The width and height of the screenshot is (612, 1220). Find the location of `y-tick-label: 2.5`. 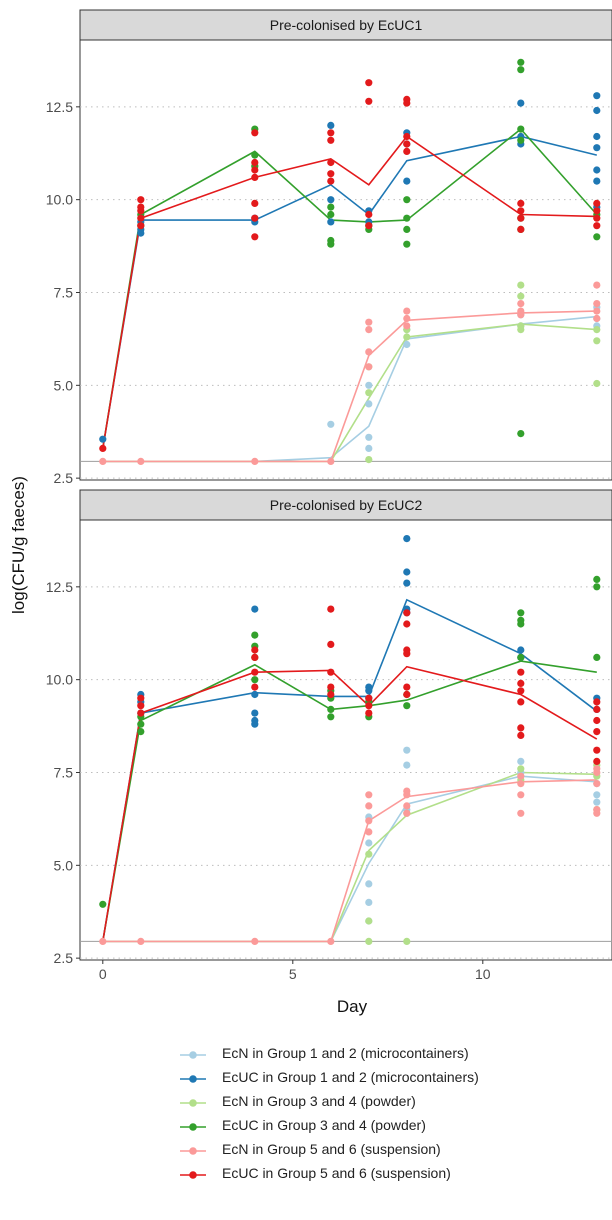

y-tick-label: 2.5 is located at coordinates (64, 958).